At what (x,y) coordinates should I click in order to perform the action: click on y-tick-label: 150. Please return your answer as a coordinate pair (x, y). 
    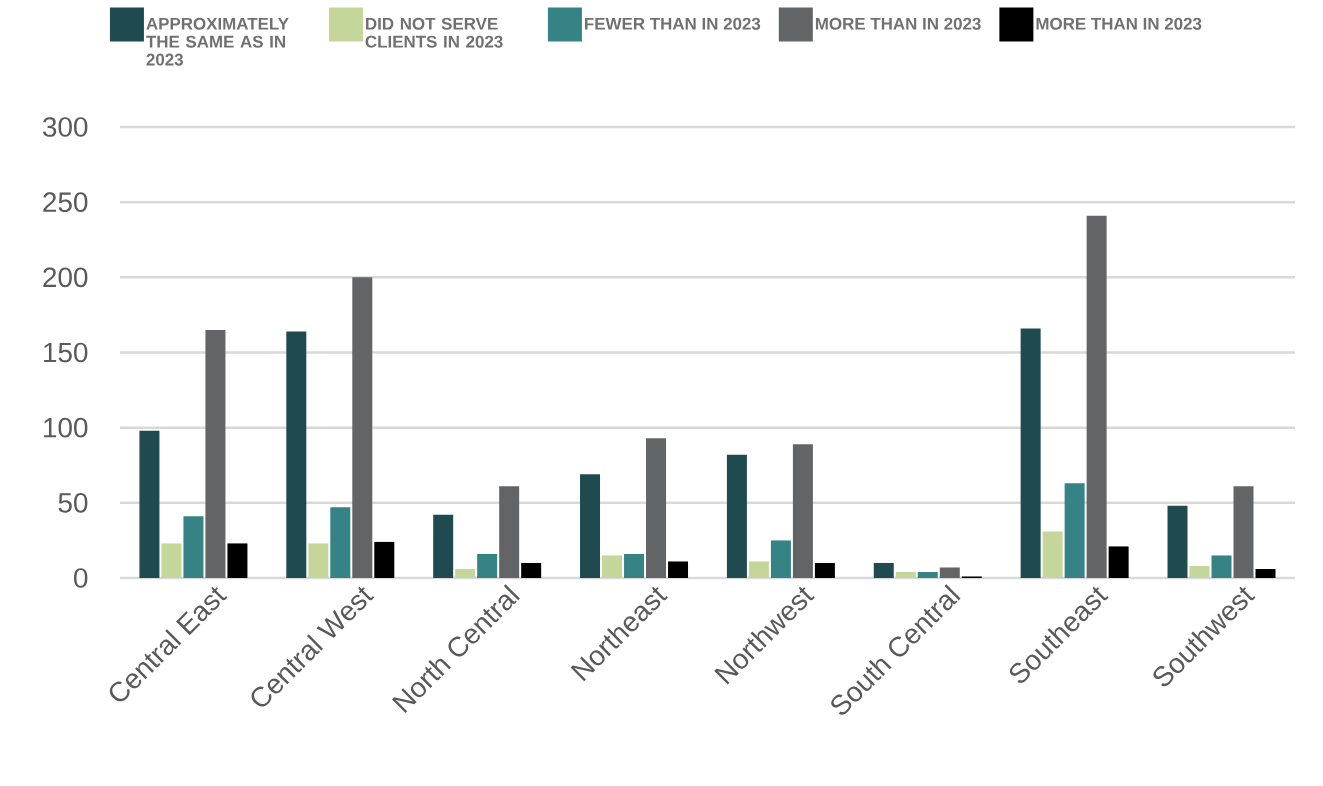
    Looking at the image, I should click on (66, 352).